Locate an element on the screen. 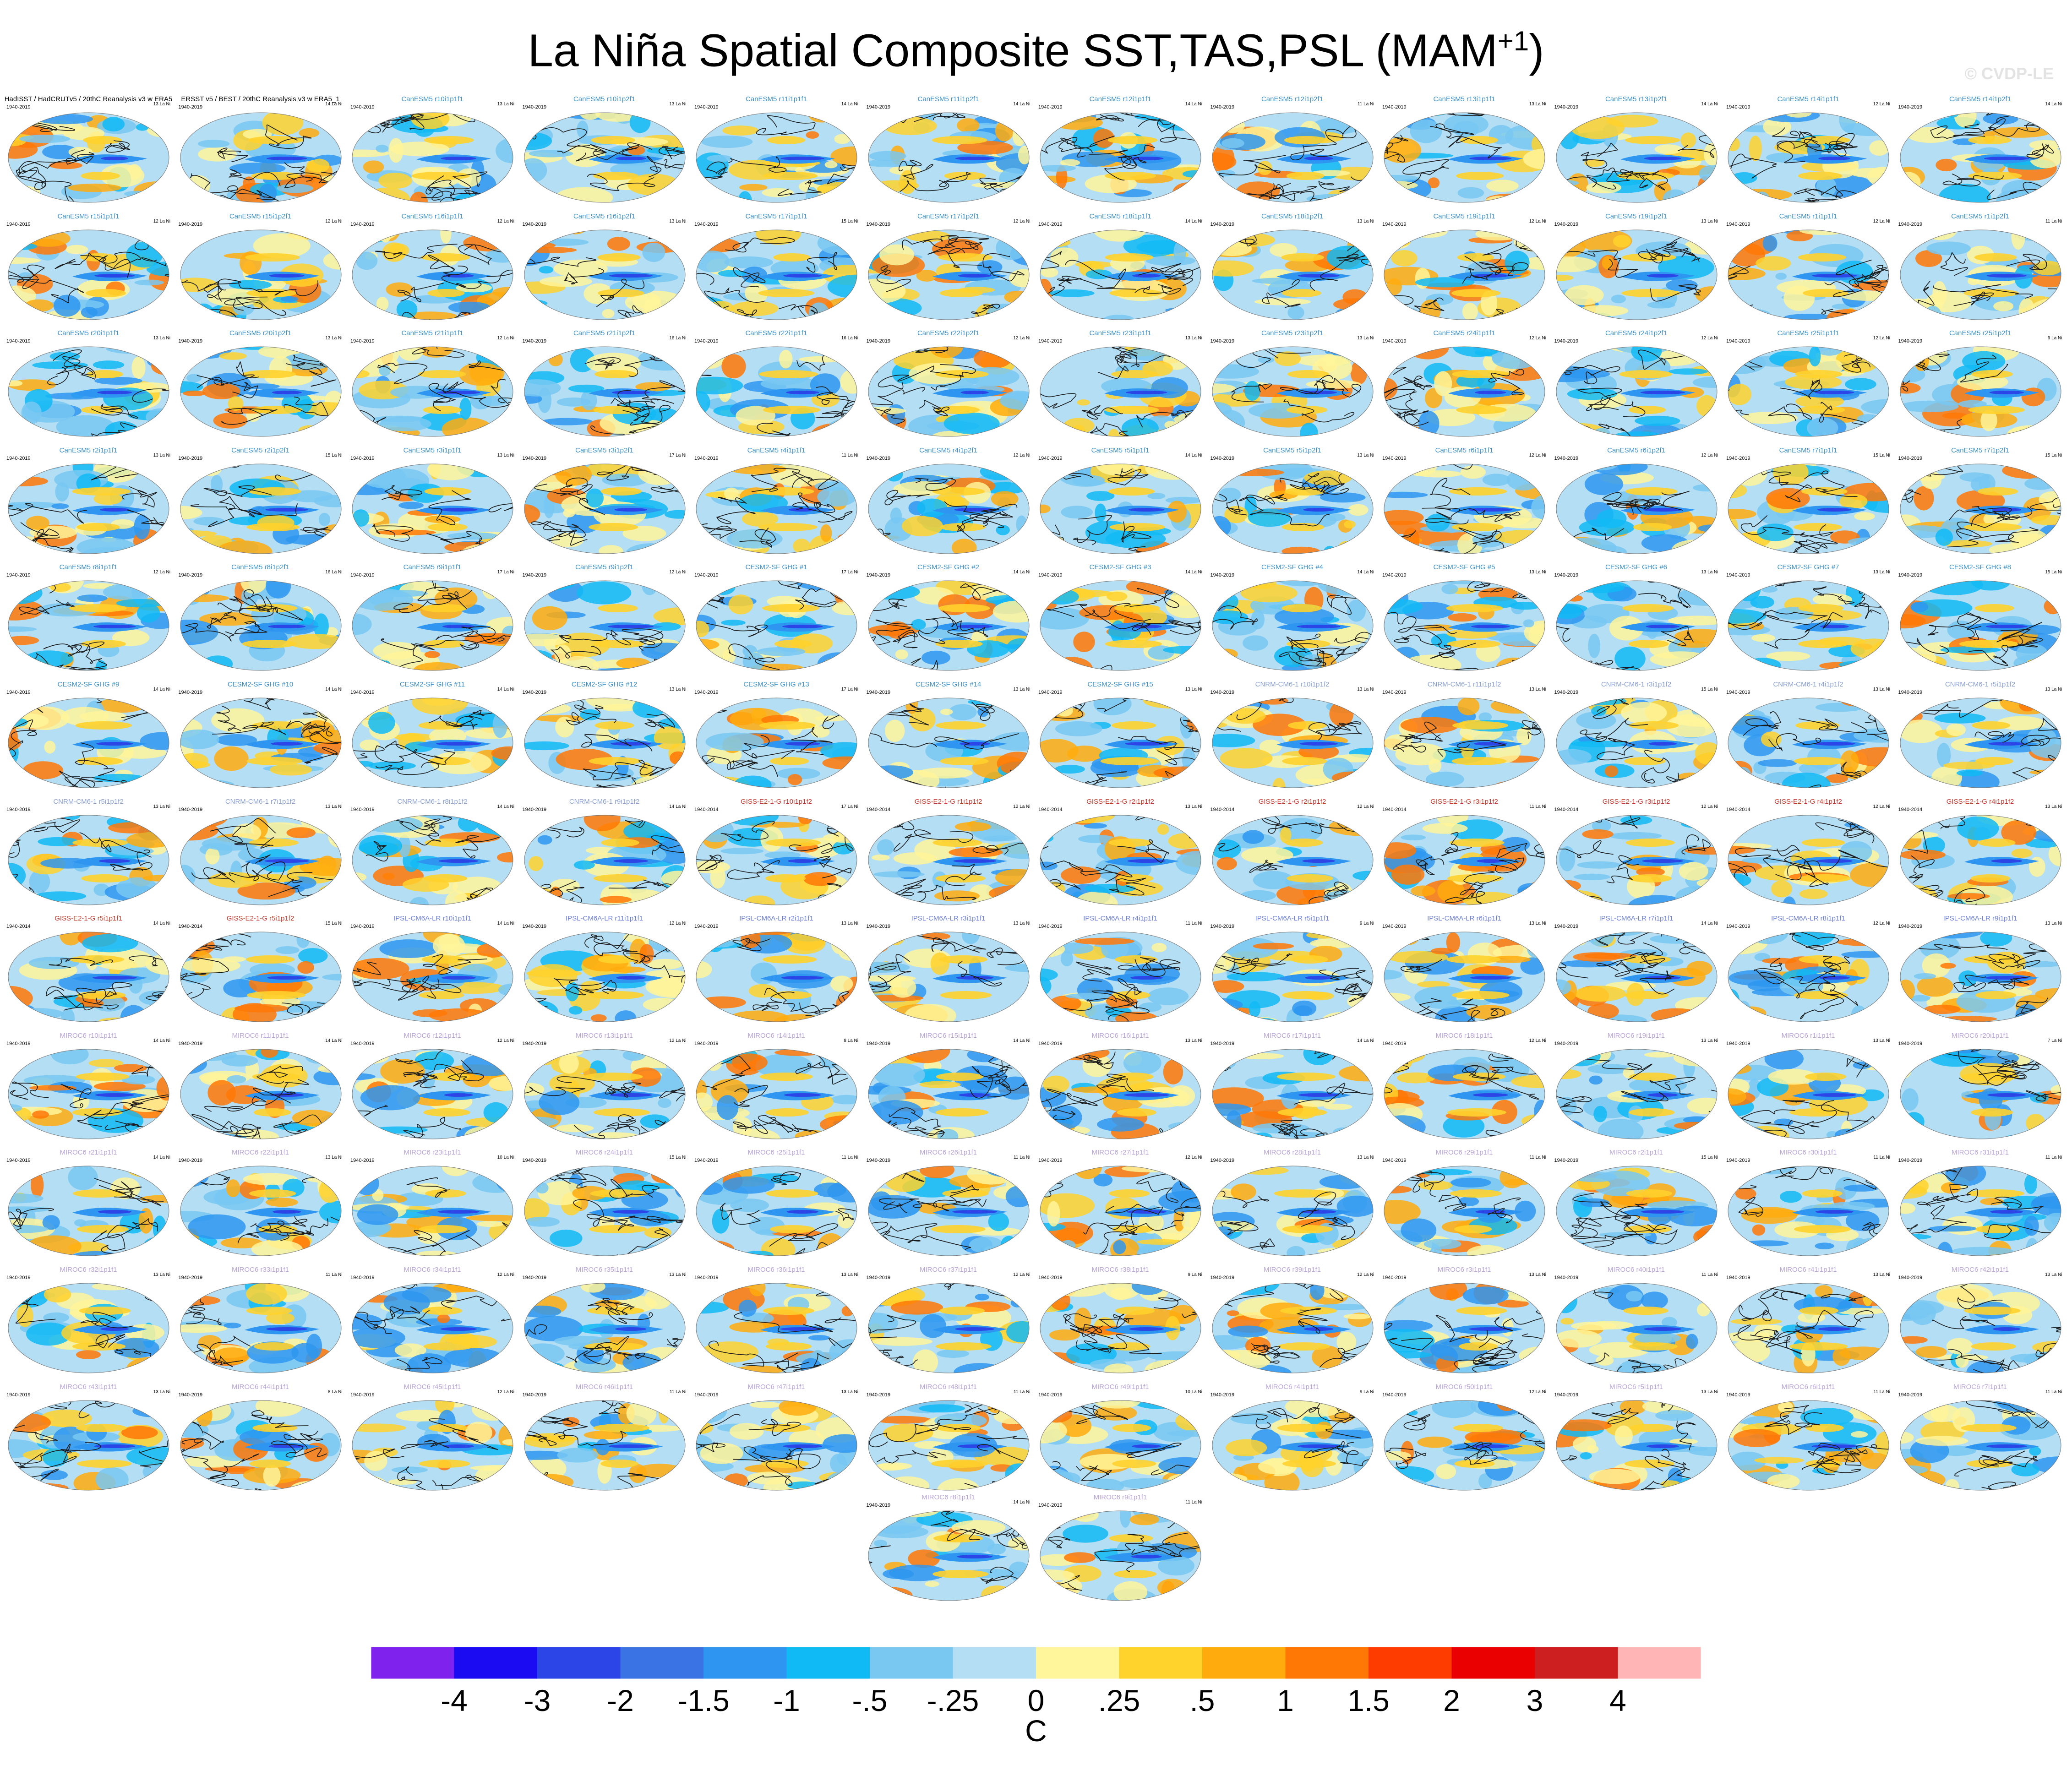  panel-title: CanESM5 r2i1p2f1 is located at coordinates (260, 450).